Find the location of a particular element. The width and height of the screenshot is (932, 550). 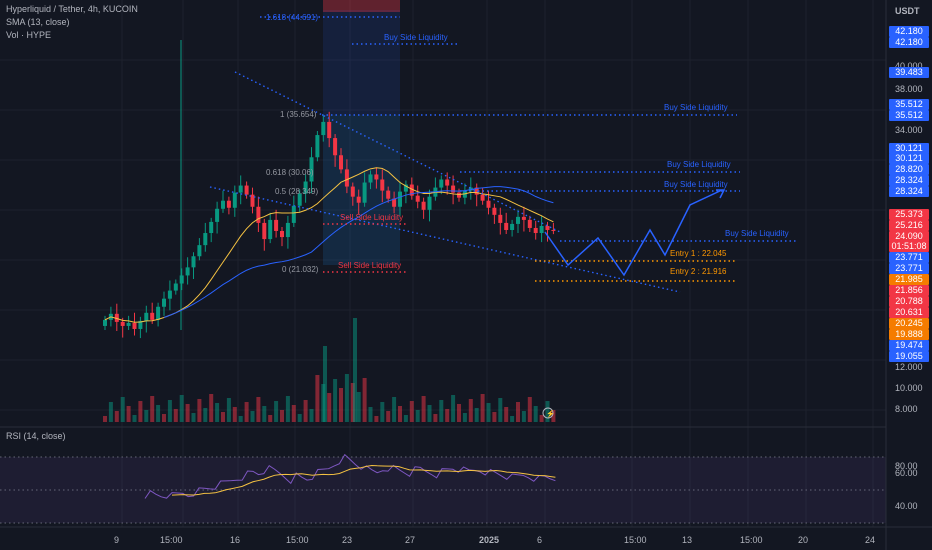

symbol-legend: Hyperliquid / Tether, 4h, KUCOIN is located at coordinates (72, 9).